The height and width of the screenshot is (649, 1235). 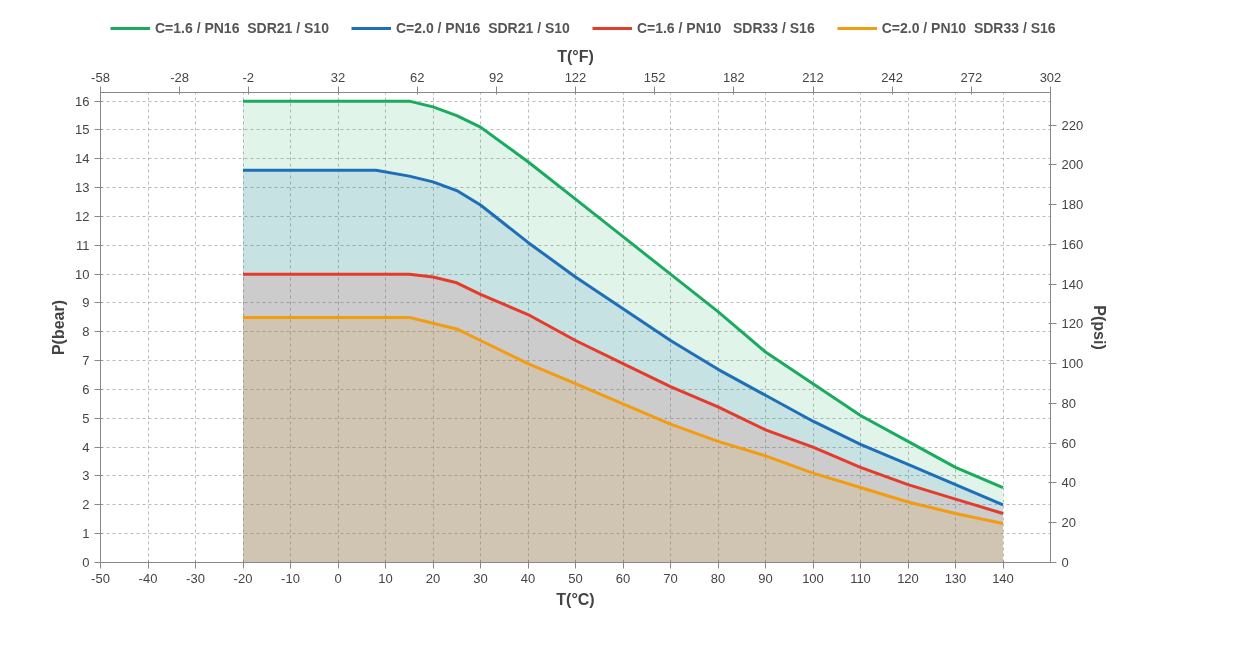 I want to click on y-tick-label: 6, so click(x=86, y=389).